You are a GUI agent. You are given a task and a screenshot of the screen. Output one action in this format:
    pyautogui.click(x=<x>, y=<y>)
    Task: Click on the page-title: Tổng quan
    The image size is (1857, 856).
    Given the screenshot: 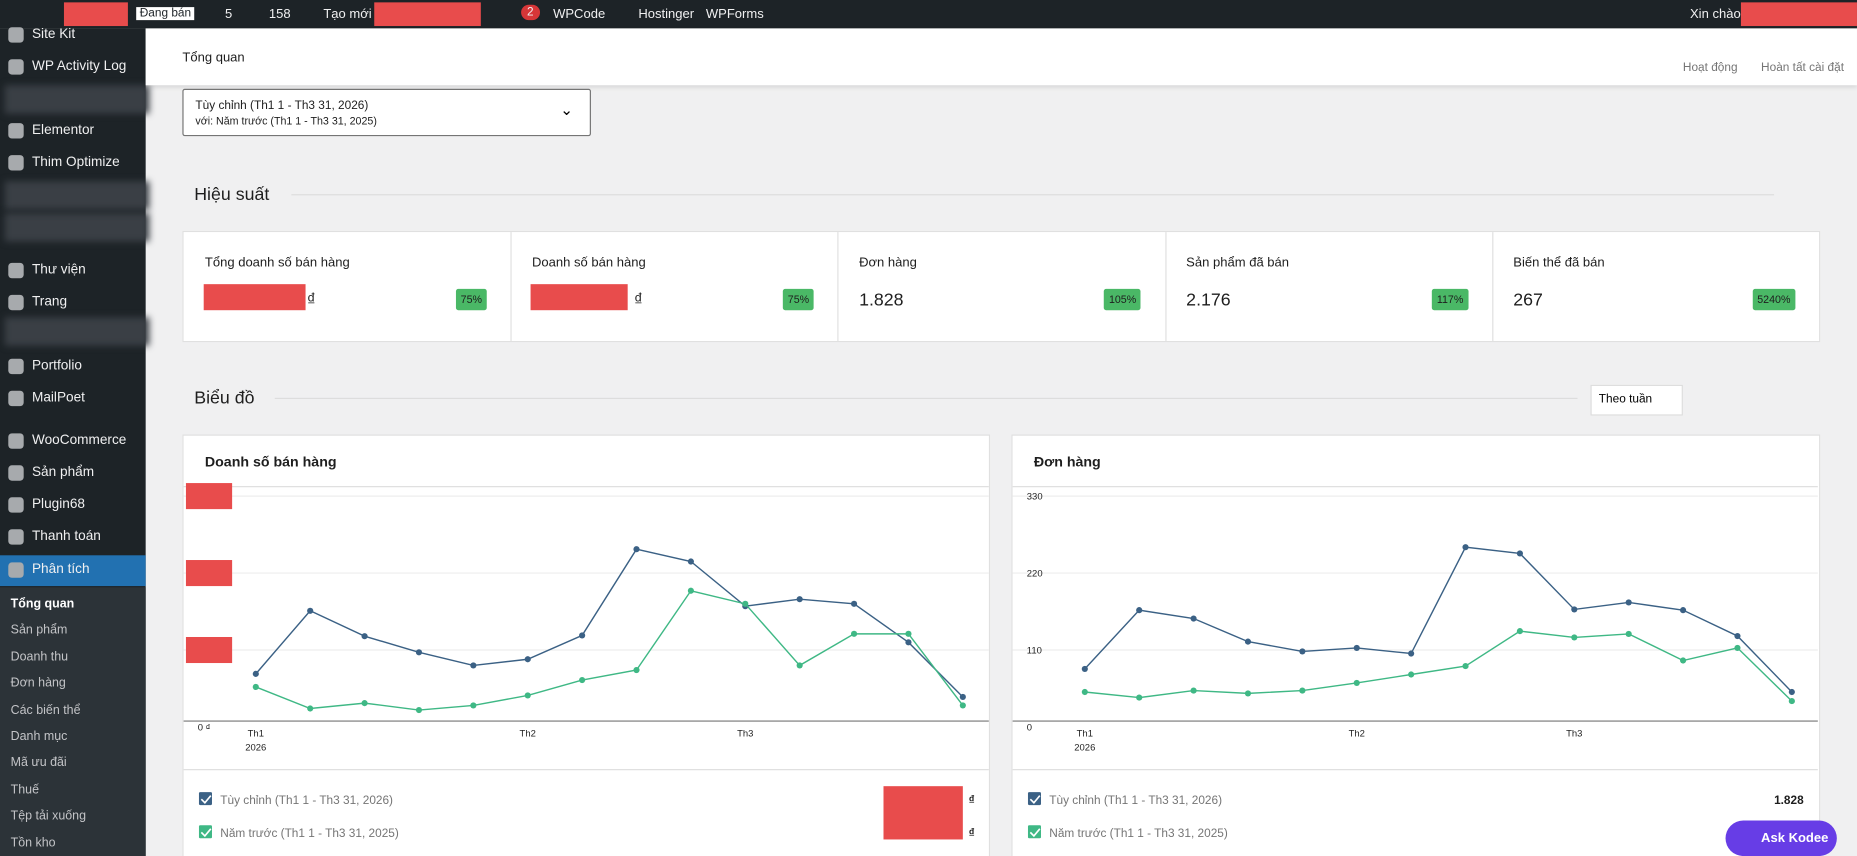 What is the action you would take?
    pyautogui.click(x=213, y=58)
    